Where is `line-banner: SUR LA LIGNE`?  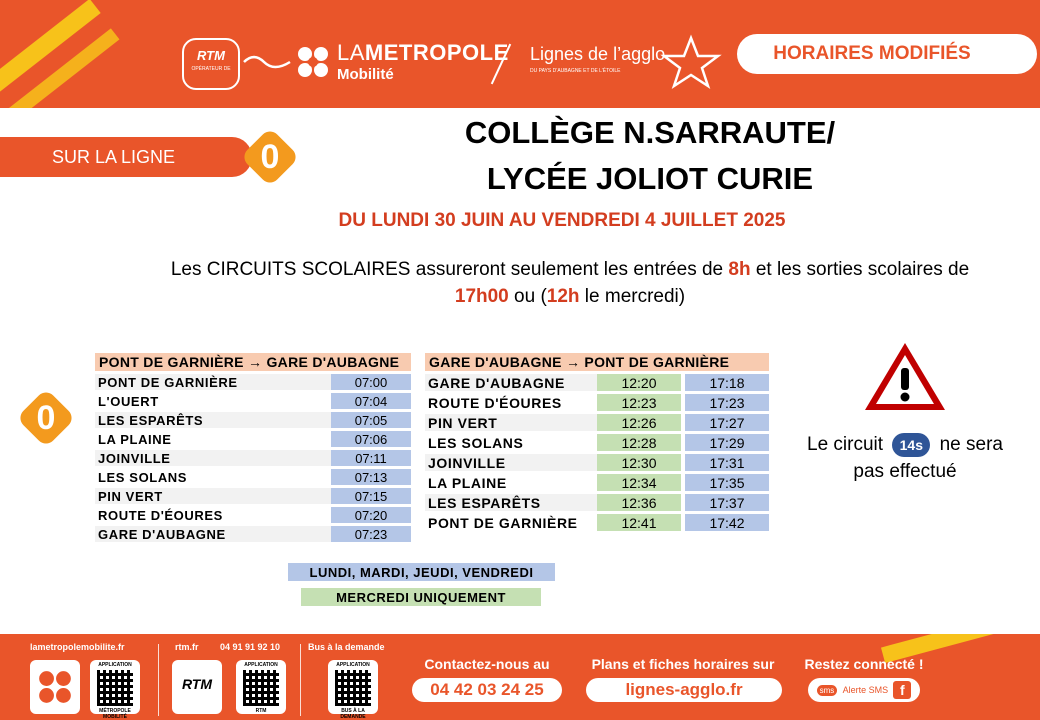
line-banner: SUR LA LIGNE is located at coordinates (126, 157).